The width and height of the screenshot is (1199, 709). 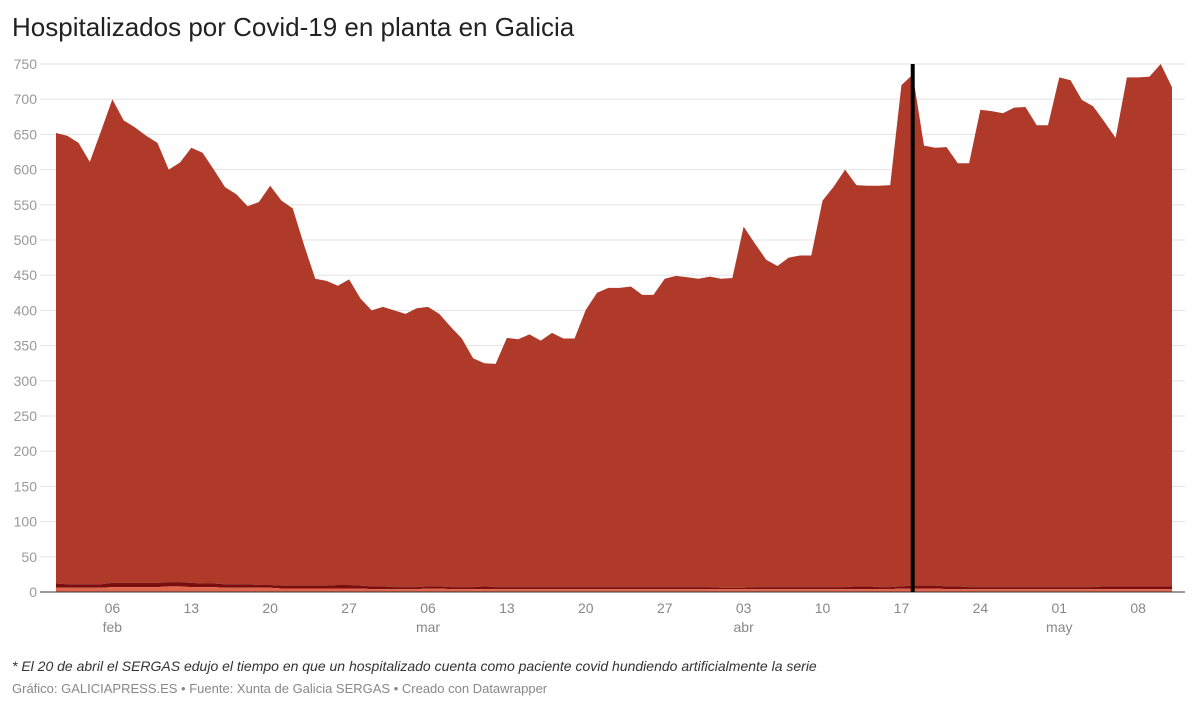 What do you see at coordinates (26, 64) in the screenshot?
I see `y-tick-label: 750` at bounding box center [26, 64].